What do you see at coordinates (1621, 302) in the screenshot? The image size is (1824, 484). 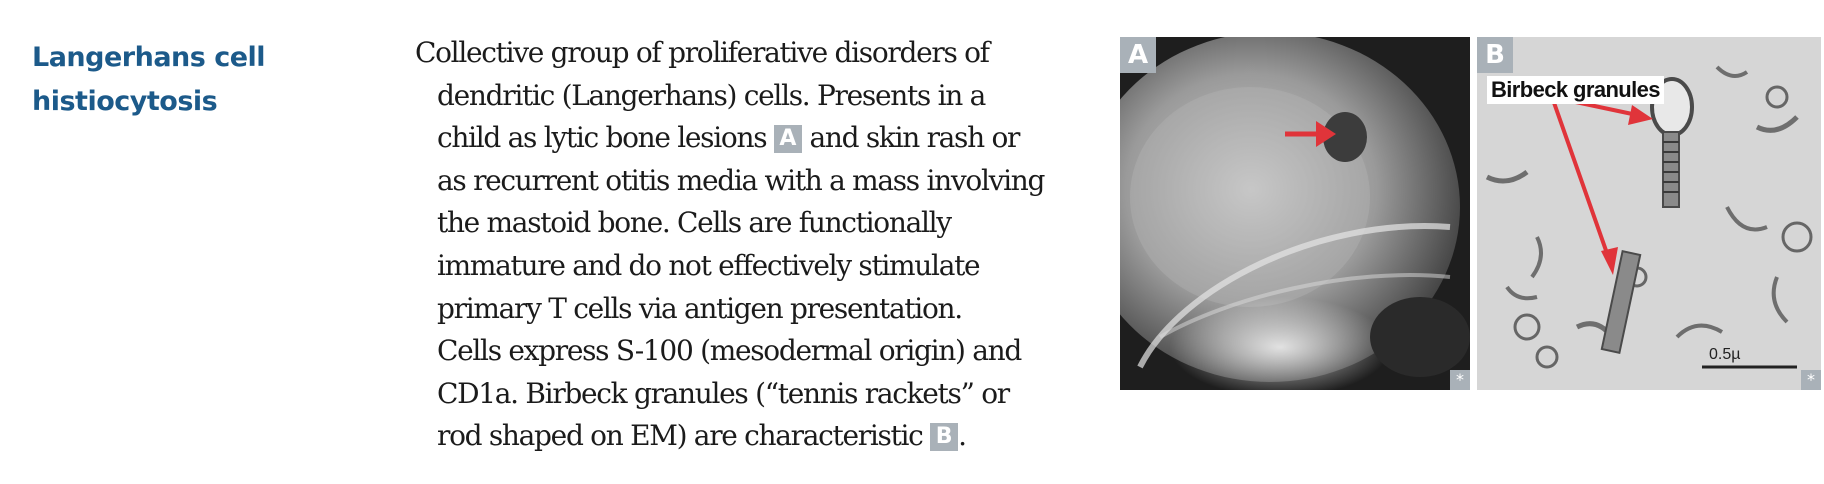 I see `rod-granule` at bounding box center [1621, 302].